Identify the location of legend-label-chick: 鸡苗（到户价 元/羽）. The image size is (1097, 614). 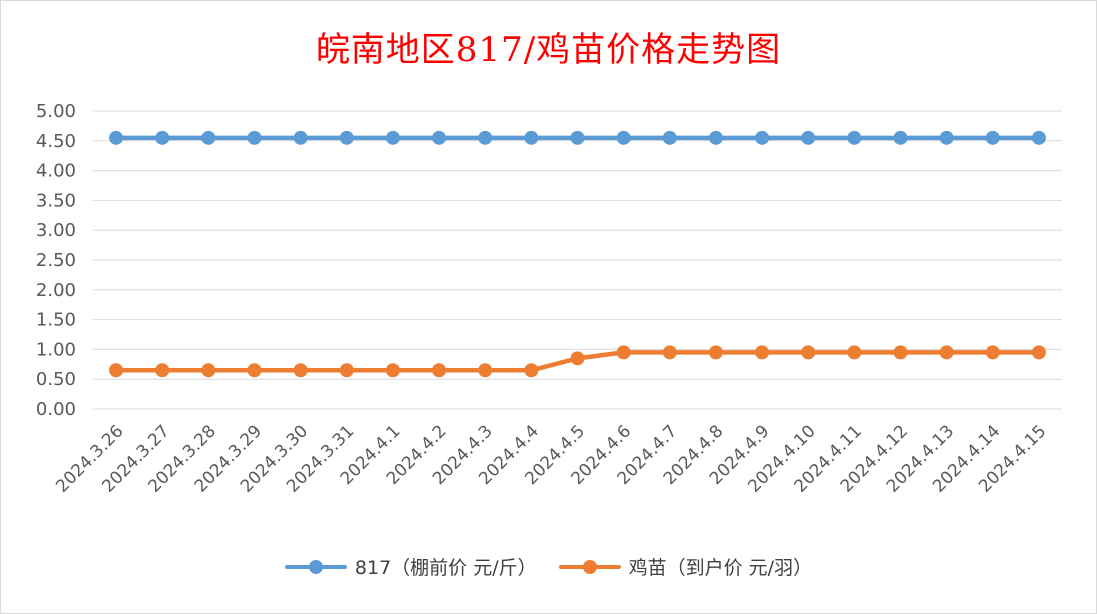
(720, 568).